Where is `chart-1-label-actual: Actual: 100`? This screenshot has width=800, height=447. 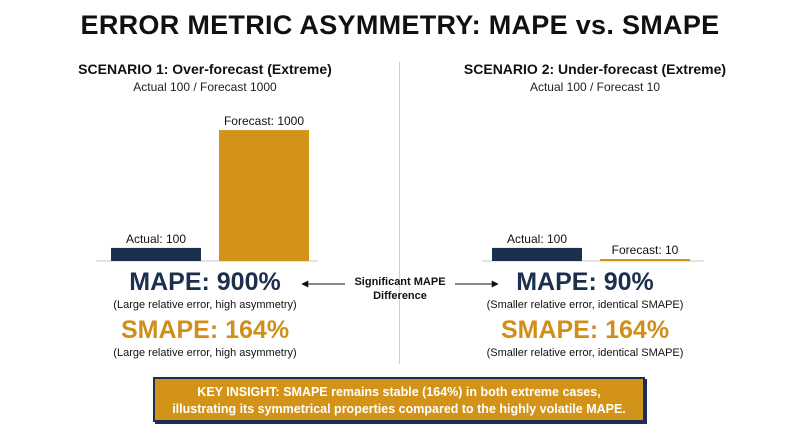
chart-1-label-actual: Actual: 100 is located at coordinates (156, 239).